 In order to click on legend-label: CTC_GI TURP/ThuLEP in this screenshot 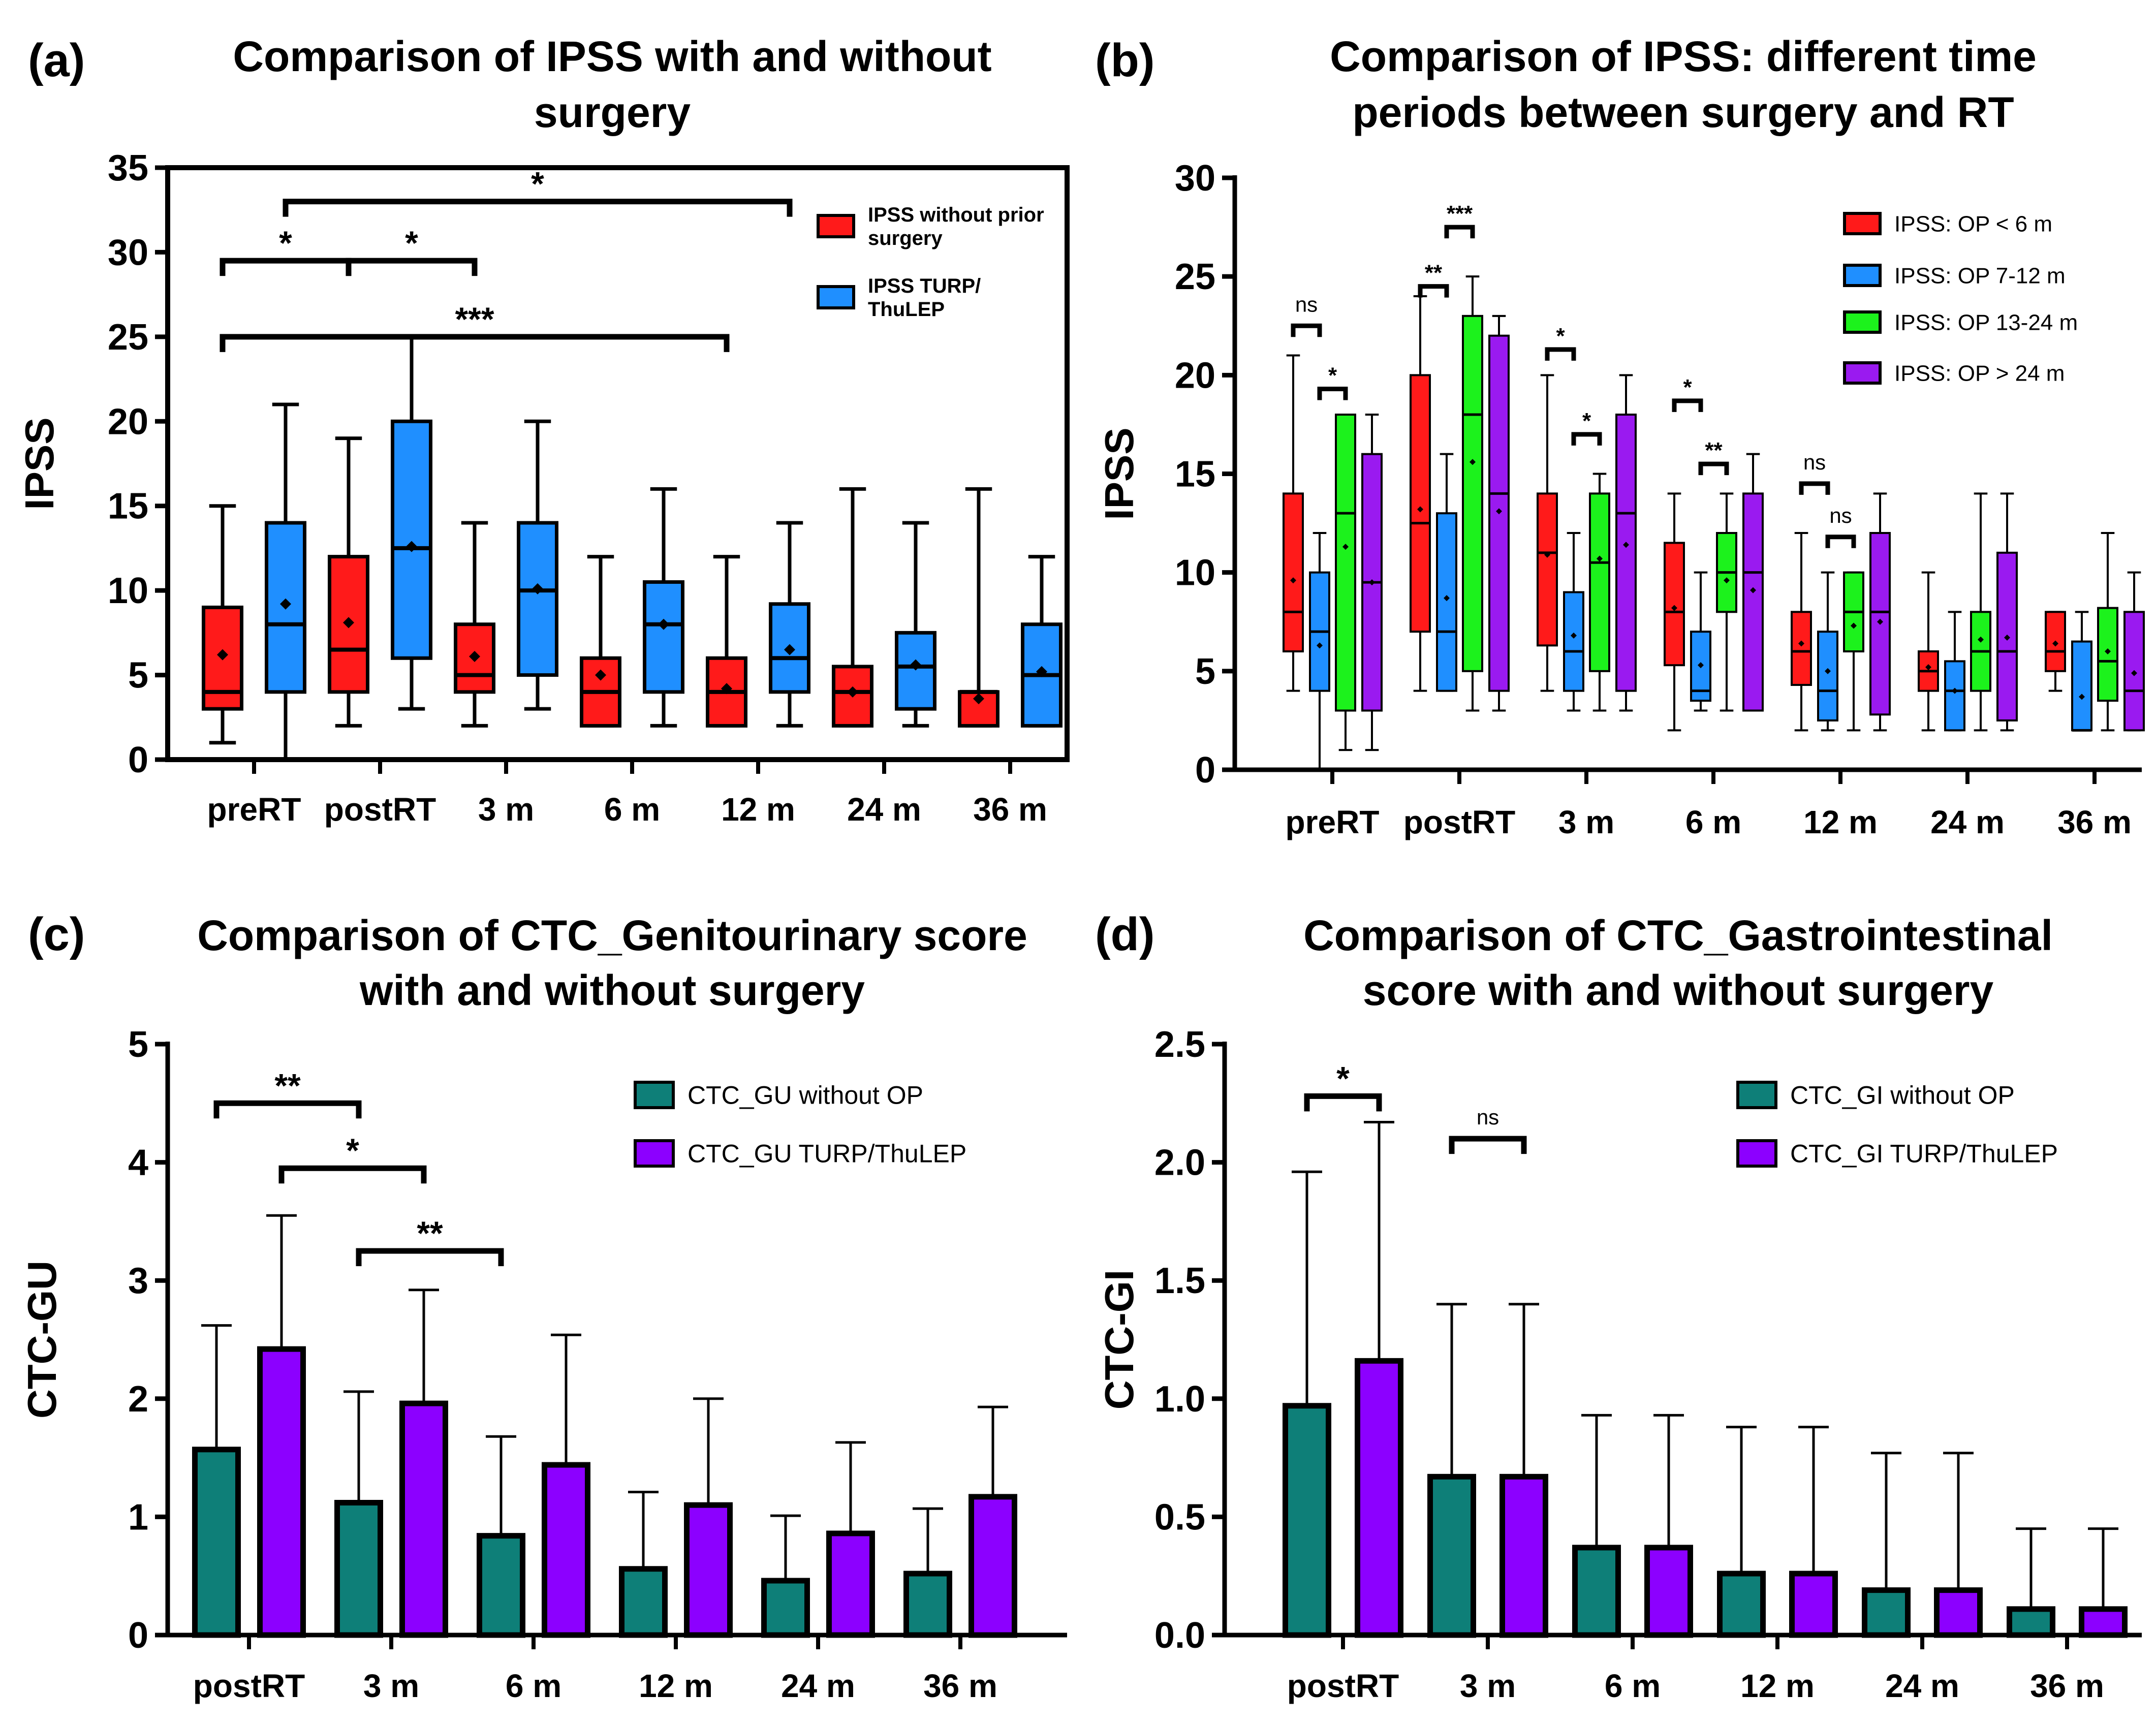, I will do `click(1924, 1154)`.